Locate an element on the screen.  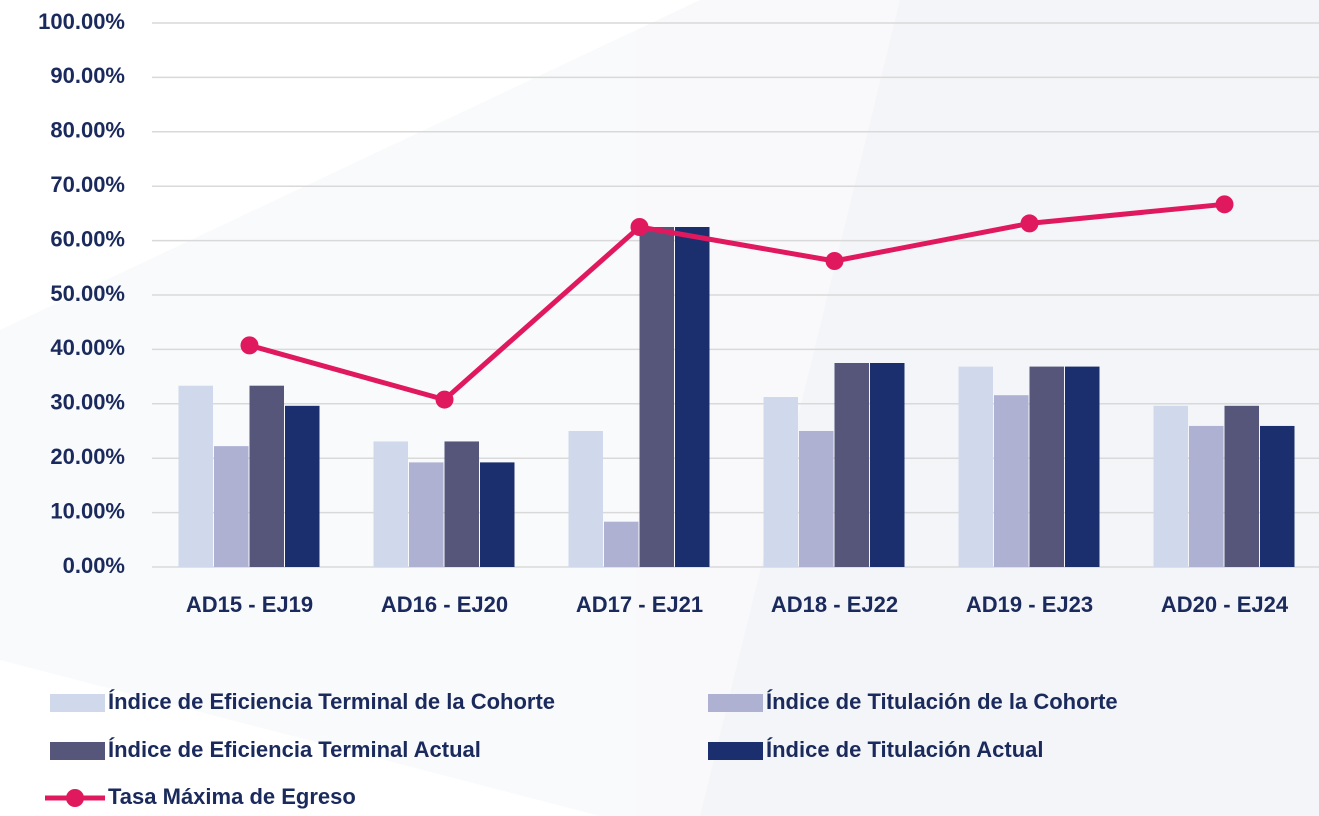
legend-label: Tasa Máxima de Egreso is located at coordinates (232, 796).